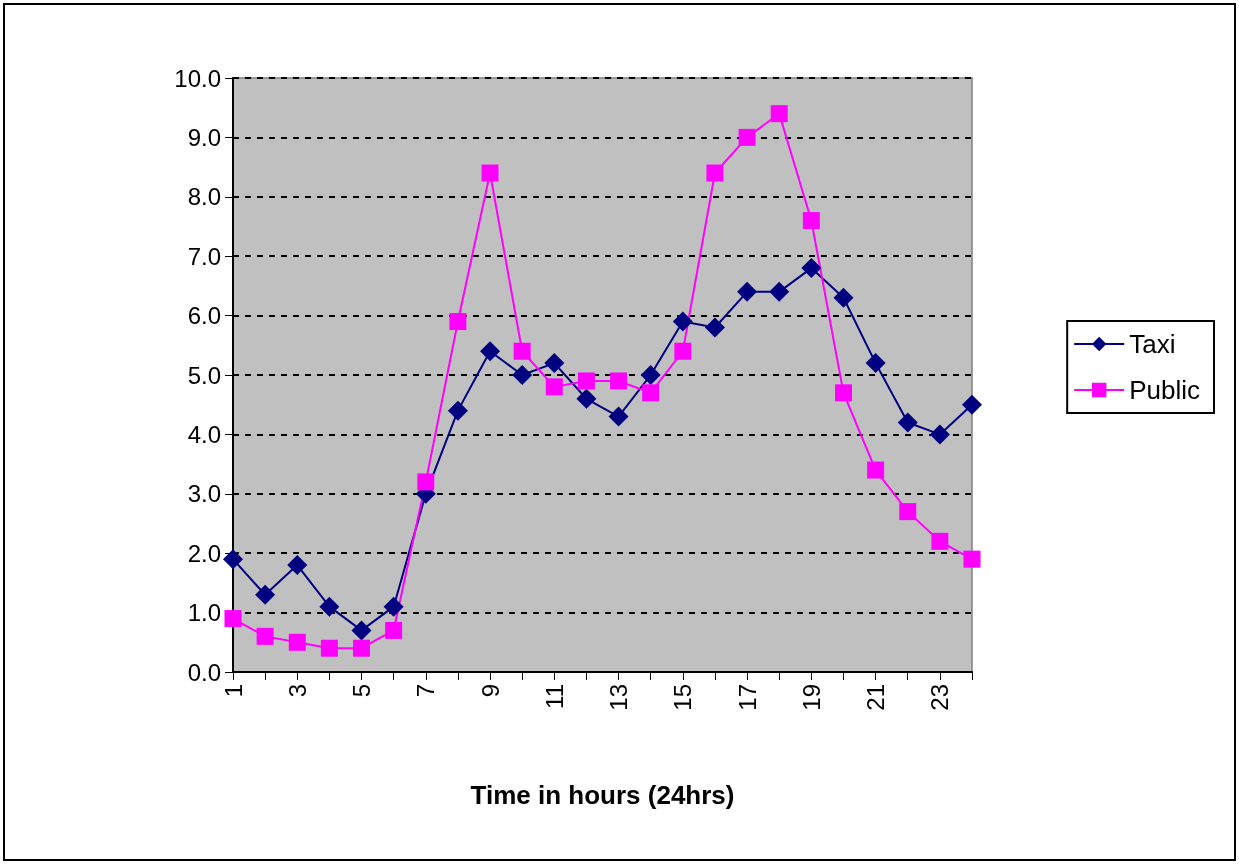  I want to click on y-tick-label: 9.0, so click(204, 137).